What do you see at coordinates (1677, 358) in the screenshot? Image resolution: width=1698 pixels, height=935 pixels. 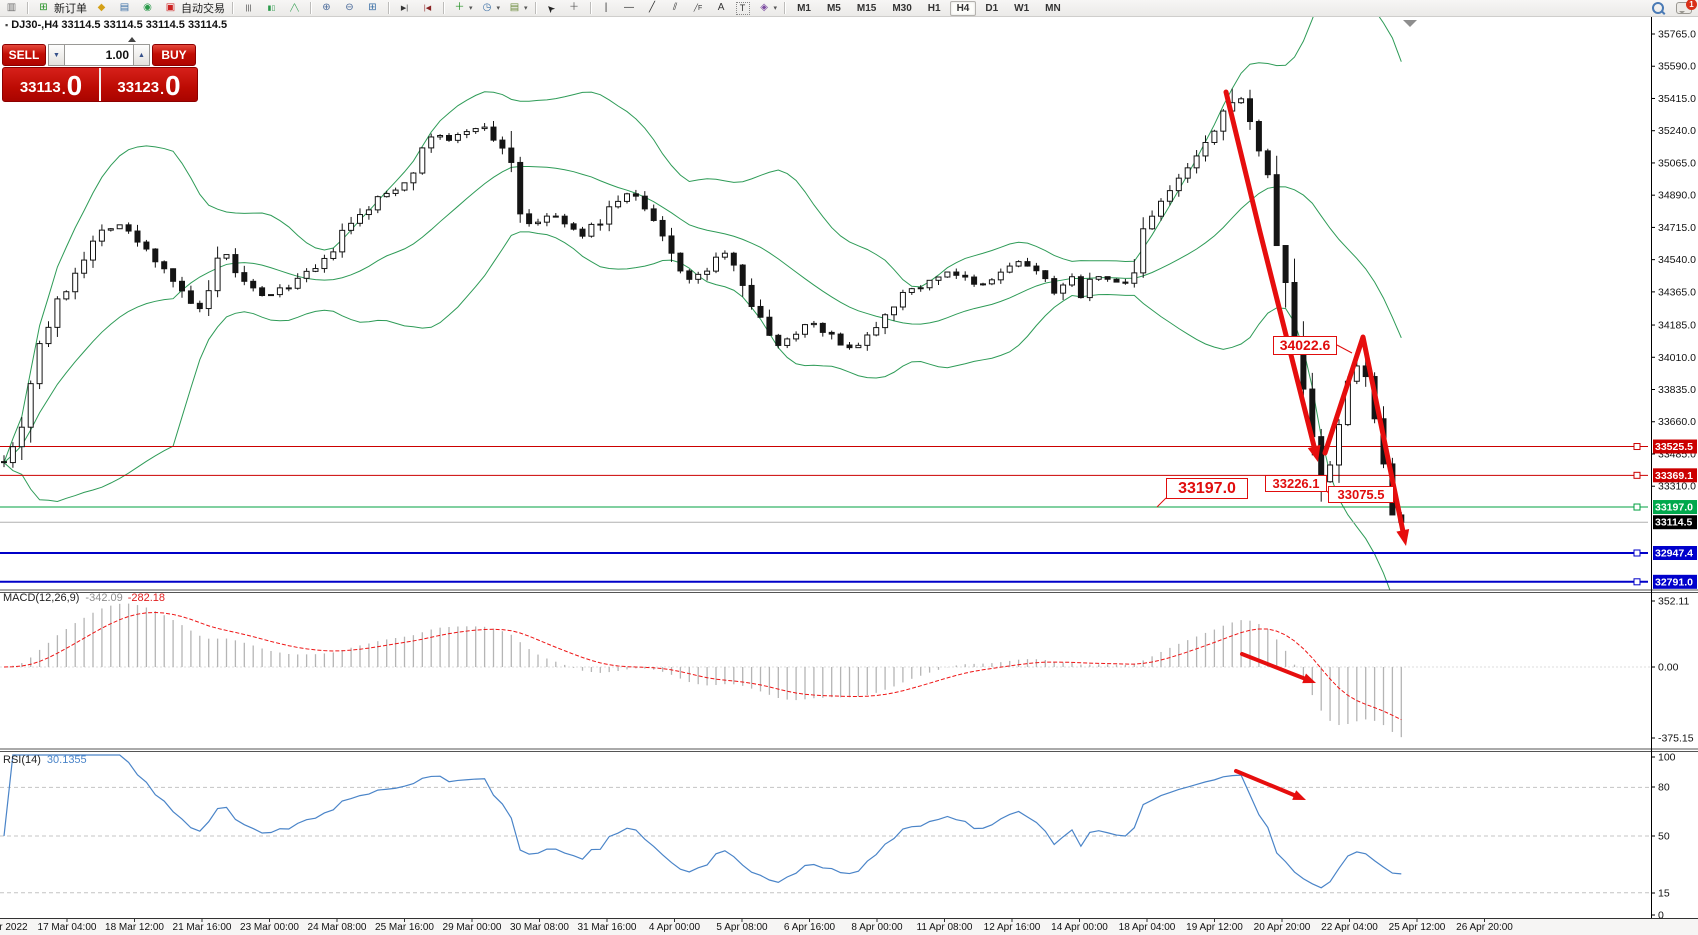 I see `price-axis-label: 34010.0` at bounding box center [1677, 358].